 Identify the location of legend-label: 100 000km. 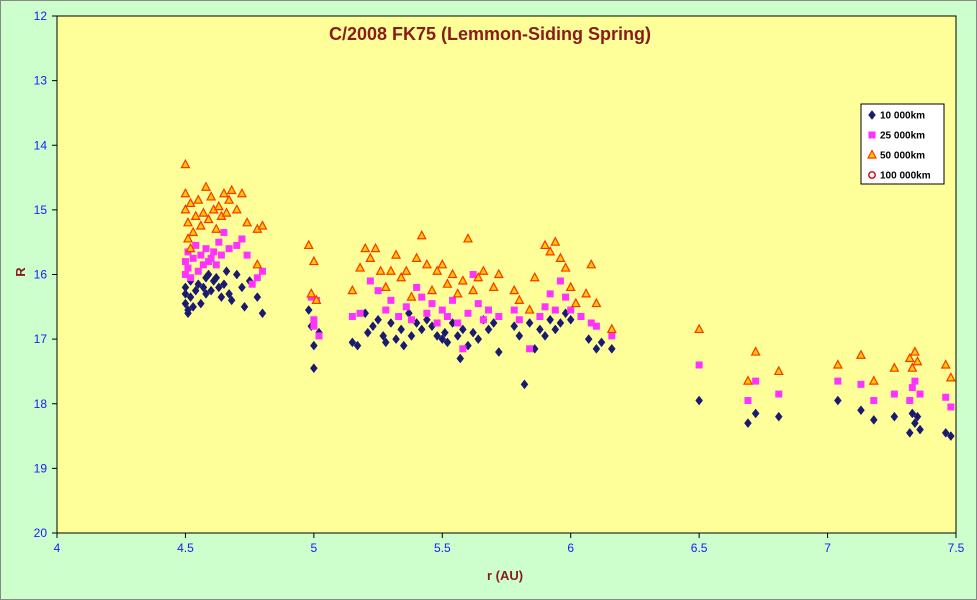
(905, 176).